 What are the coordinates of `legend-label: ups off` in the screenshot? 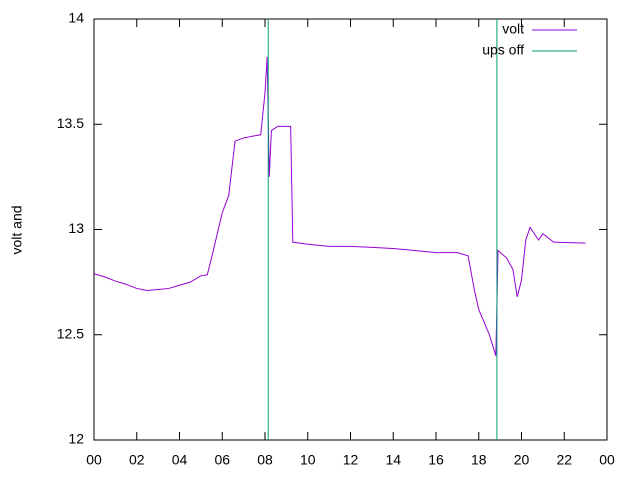 It's located at (503, 50).